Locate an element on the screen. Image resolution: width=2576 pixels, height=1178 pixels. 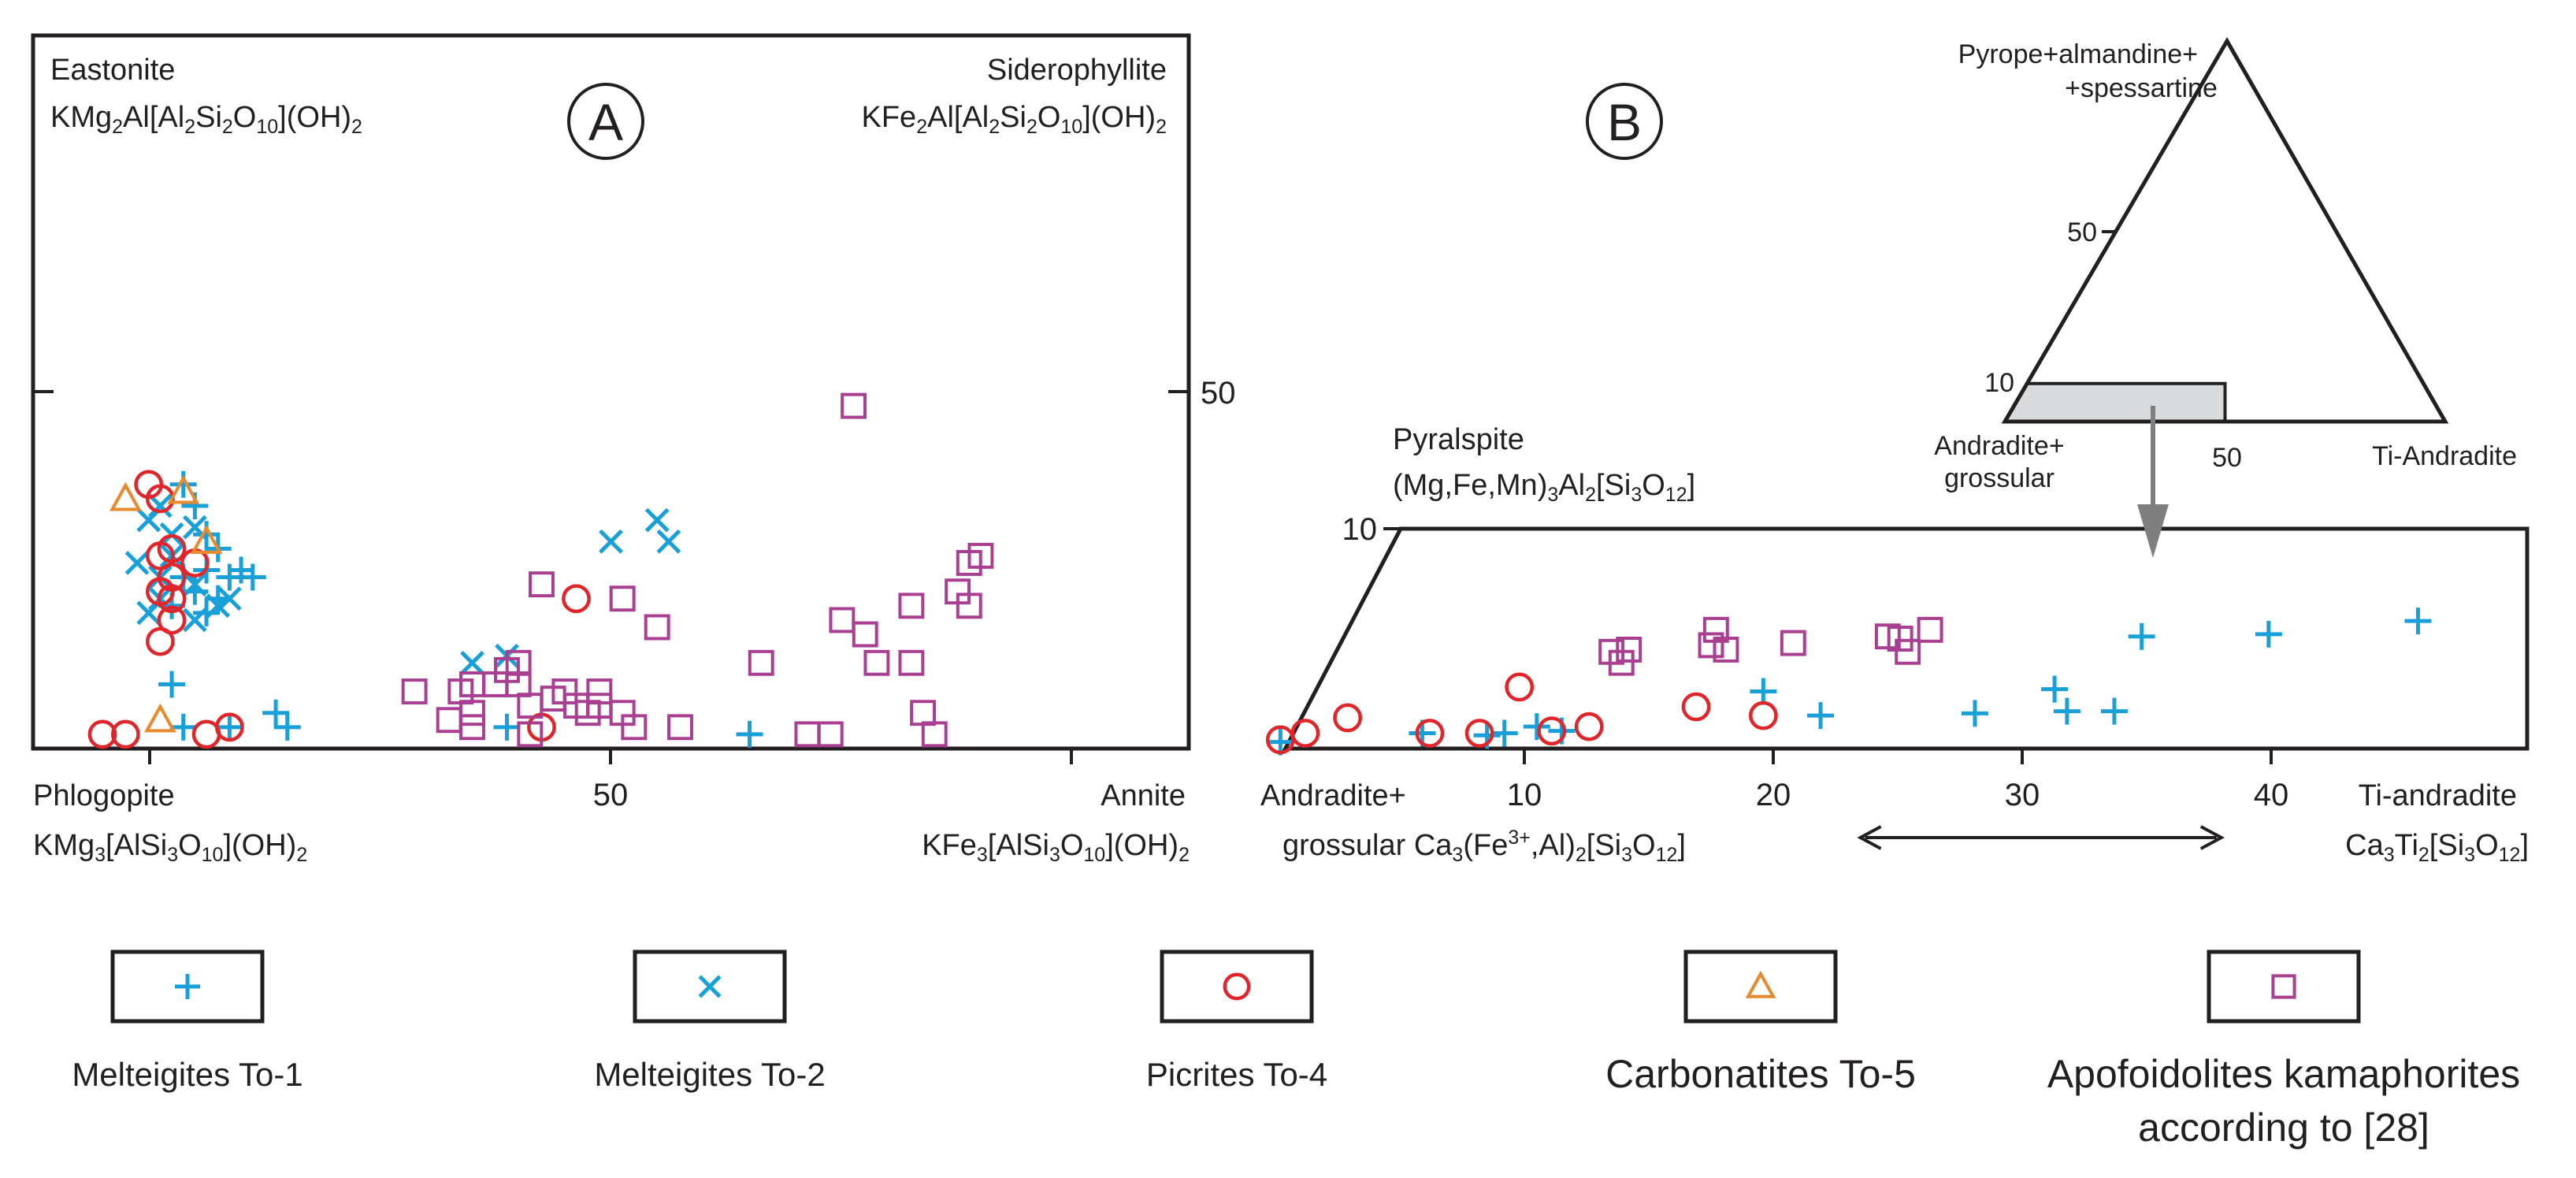
panel-a-point-circle-13-shape is located at coordinates (102, 734).